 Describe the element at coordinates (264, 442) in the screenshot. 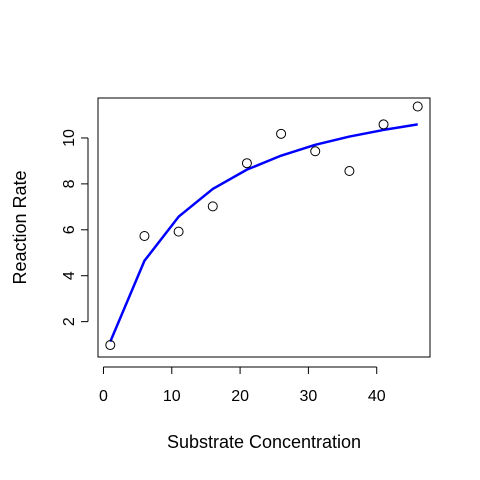

I see `x-axis-title: Substrate Concentration` at that location.